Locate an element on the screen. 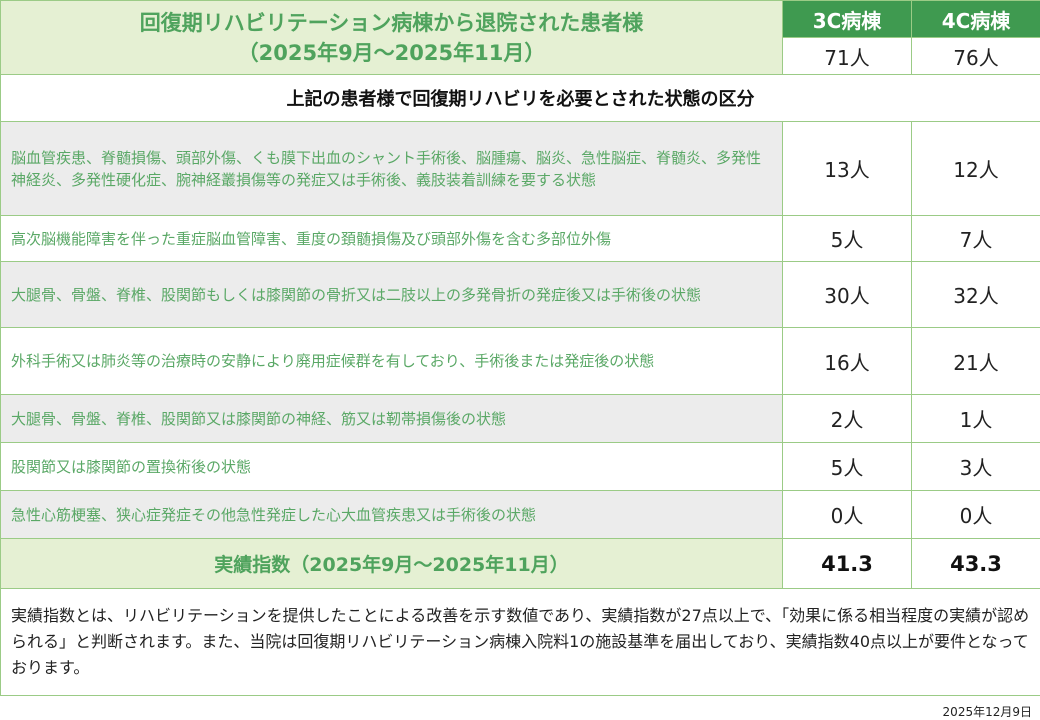  row-label: 大腿骨、骨盤、脊椎、股関節又は膝関節の神経、筋又は靭帯損傷後の状態 is located at coordinates (391, 418).